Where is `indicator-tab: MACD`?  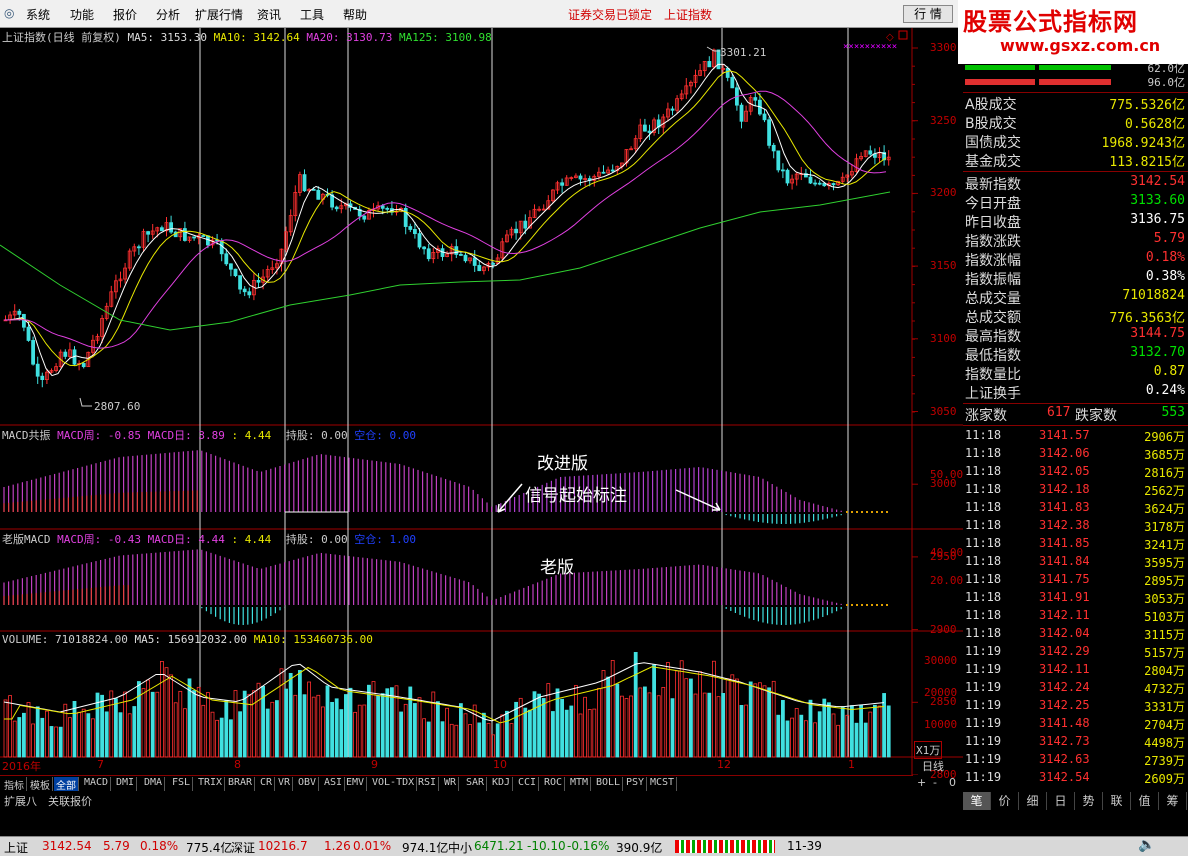 indicator-tab: MACD is located at coordinates (97, 784).